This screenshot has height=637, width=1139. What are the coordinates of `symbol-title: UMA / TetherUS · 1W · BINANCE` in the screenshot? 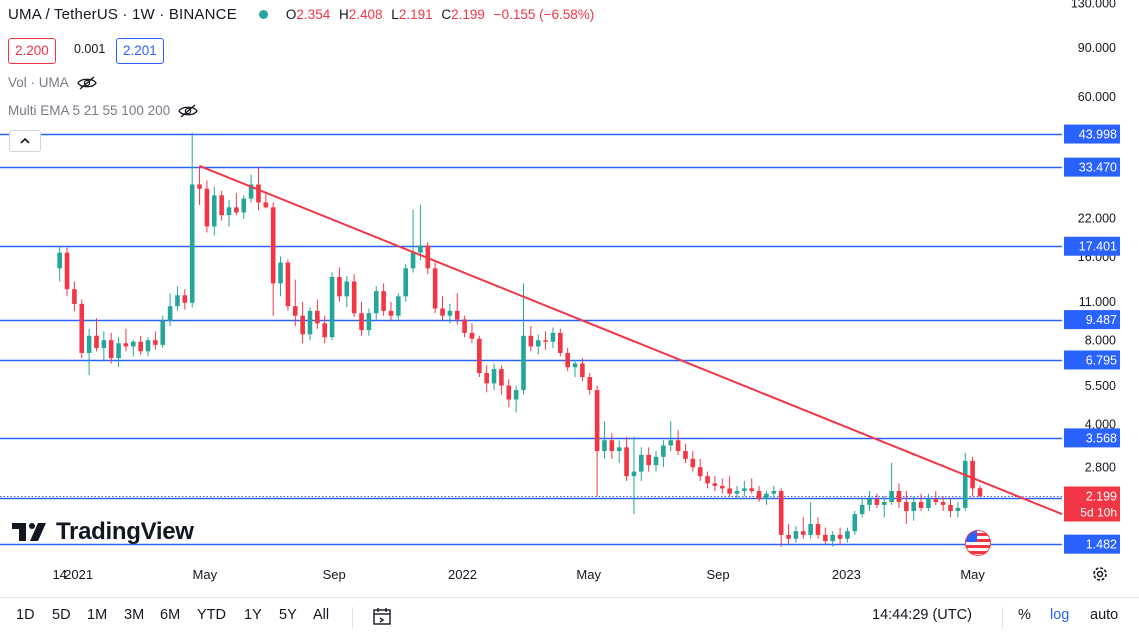 It's located at (122, 14).